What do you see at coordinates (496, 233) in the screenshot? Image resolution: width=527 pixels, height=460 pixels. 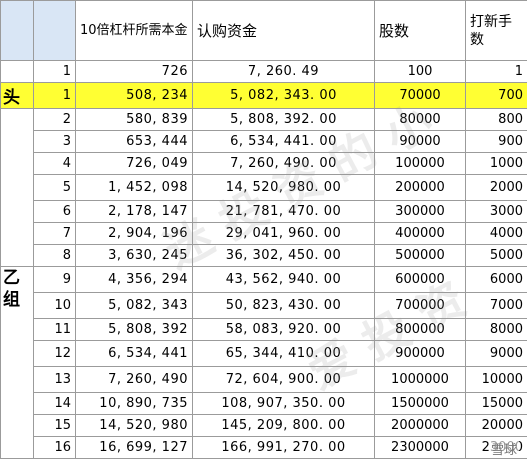 I see `lot-count: 4000` at bounding box center [496, 233].